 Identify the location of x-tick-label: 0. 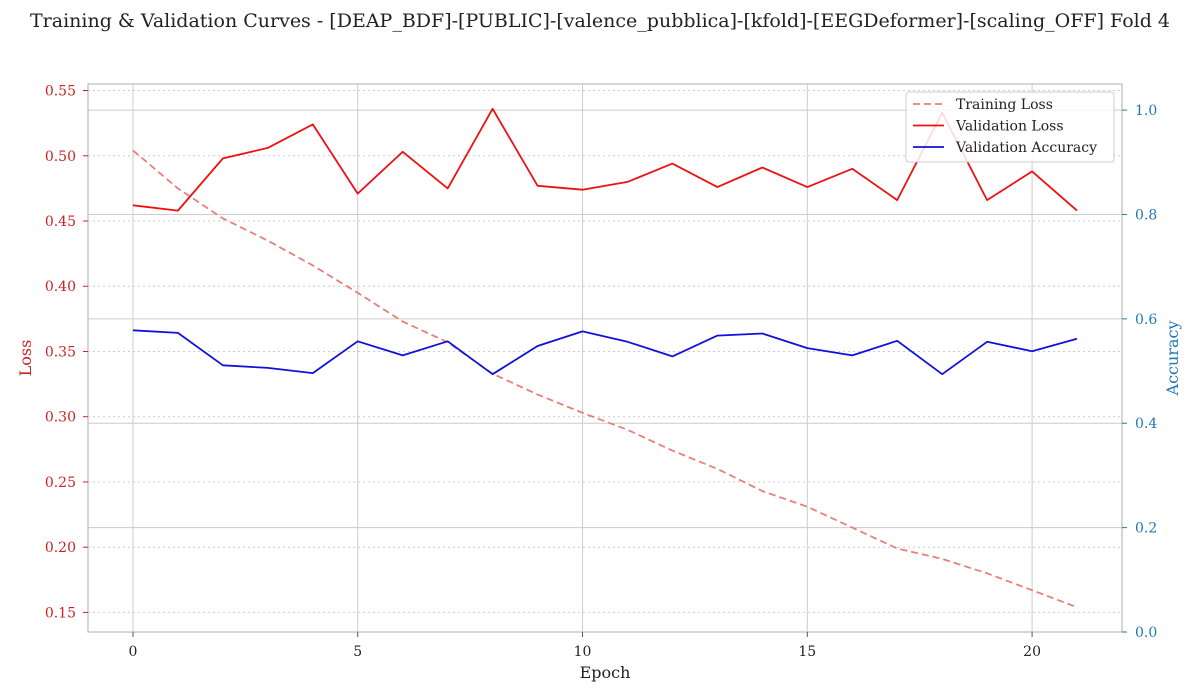
(132, 652).